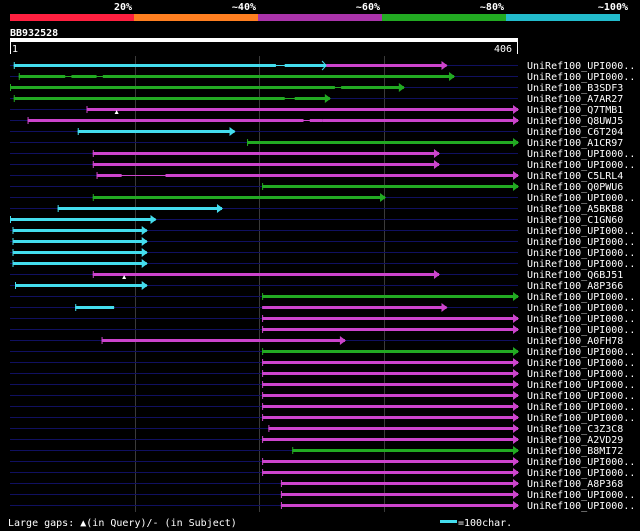 The image size is (640, 531). What do you see at coordinates (316, 132) in the screenshot?
I see `hit-row: UniRef100_C6T204` at bounding box center [316, 132].